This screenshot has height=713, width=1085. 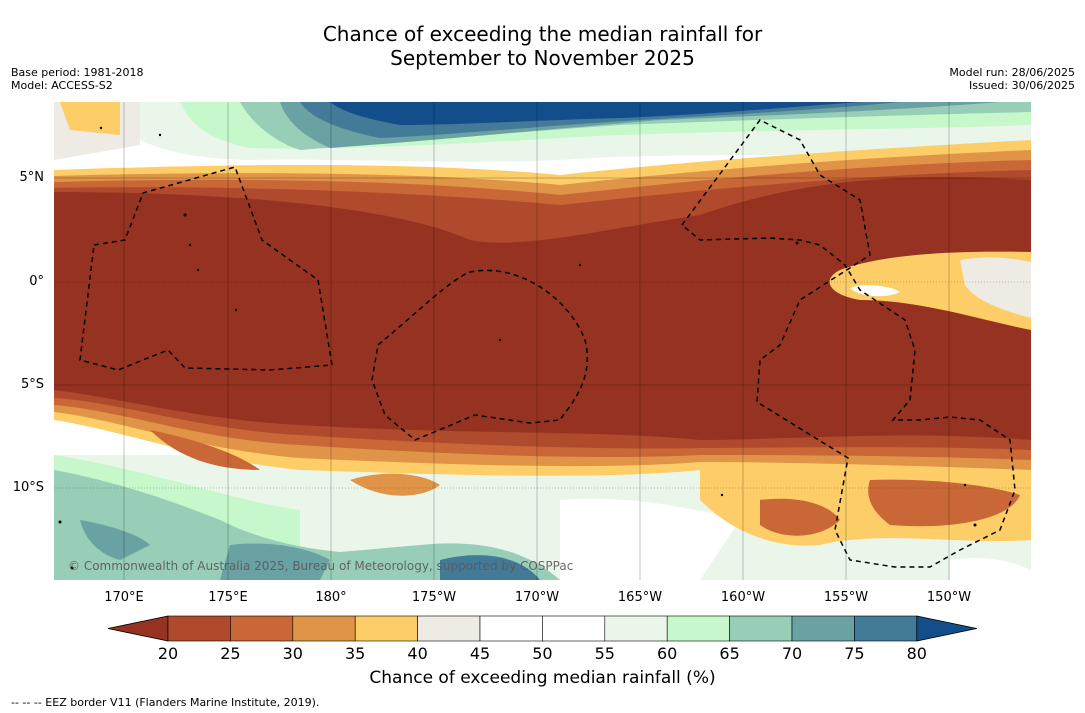 I want to click on colorbar, so click(x=542, y=628).